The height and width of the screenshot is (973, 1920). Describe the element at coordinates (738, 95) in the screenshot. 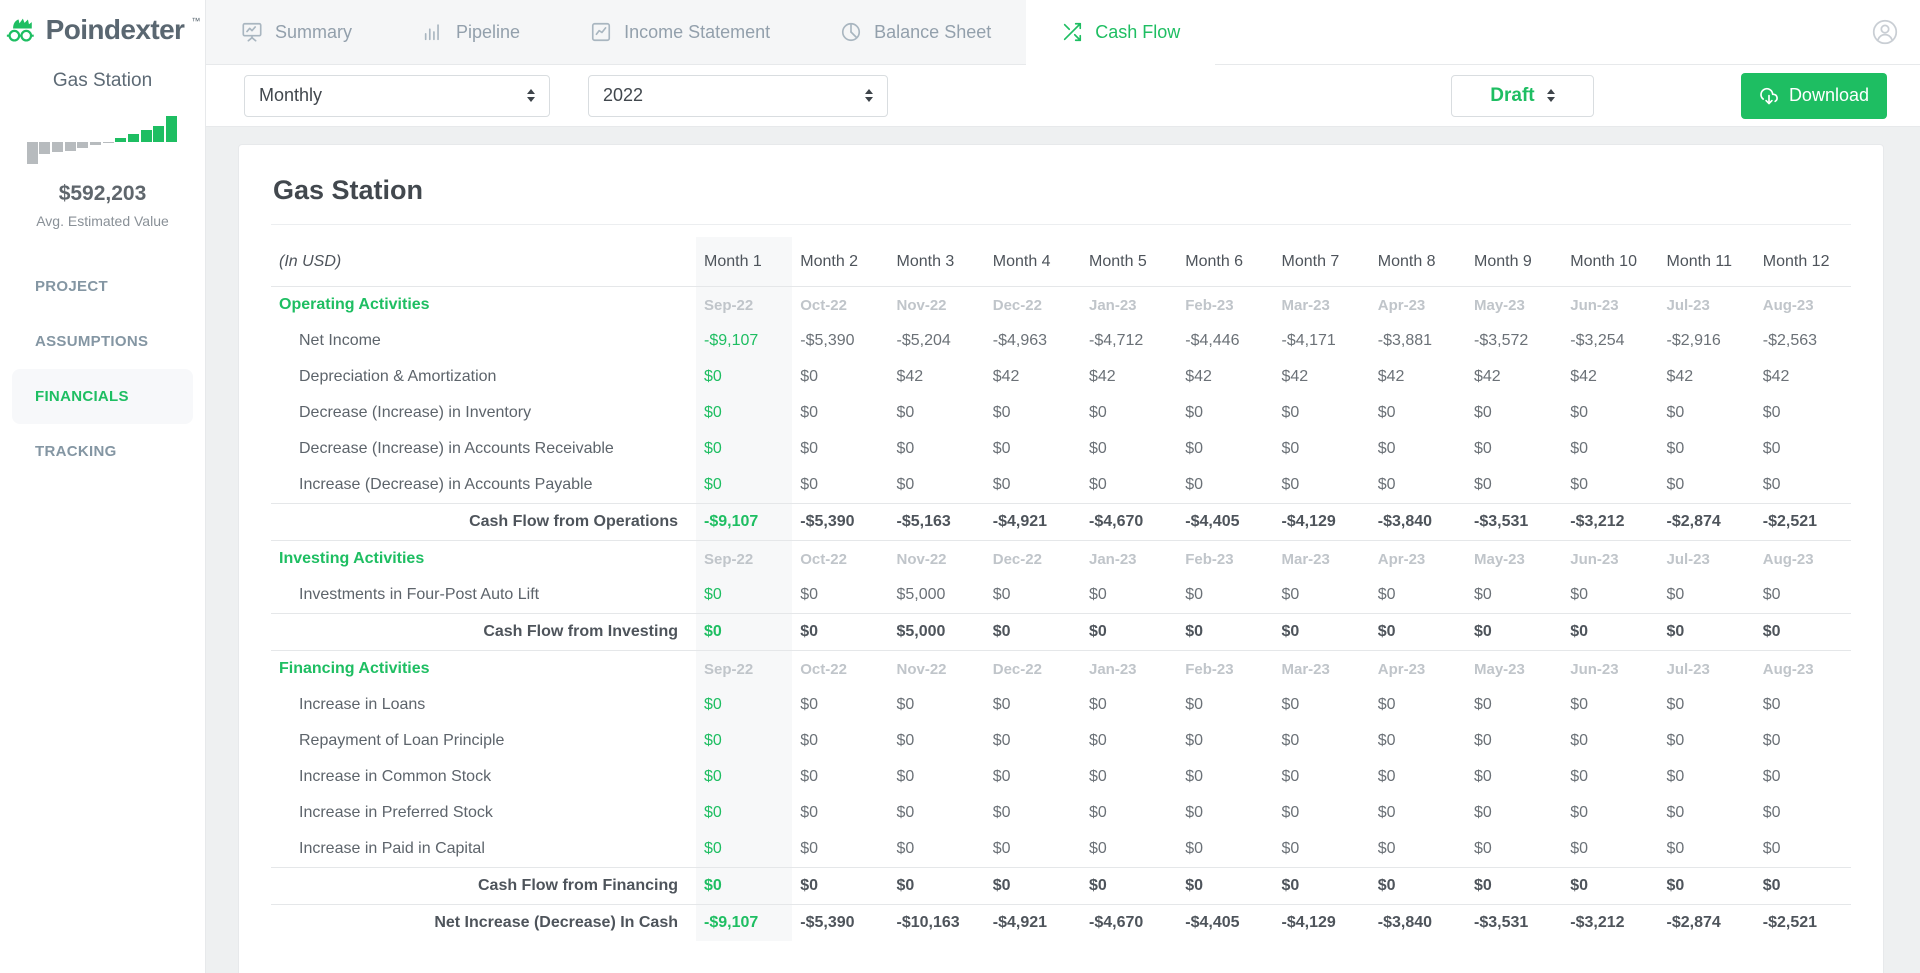

I see `year-select: 2022` at that location.